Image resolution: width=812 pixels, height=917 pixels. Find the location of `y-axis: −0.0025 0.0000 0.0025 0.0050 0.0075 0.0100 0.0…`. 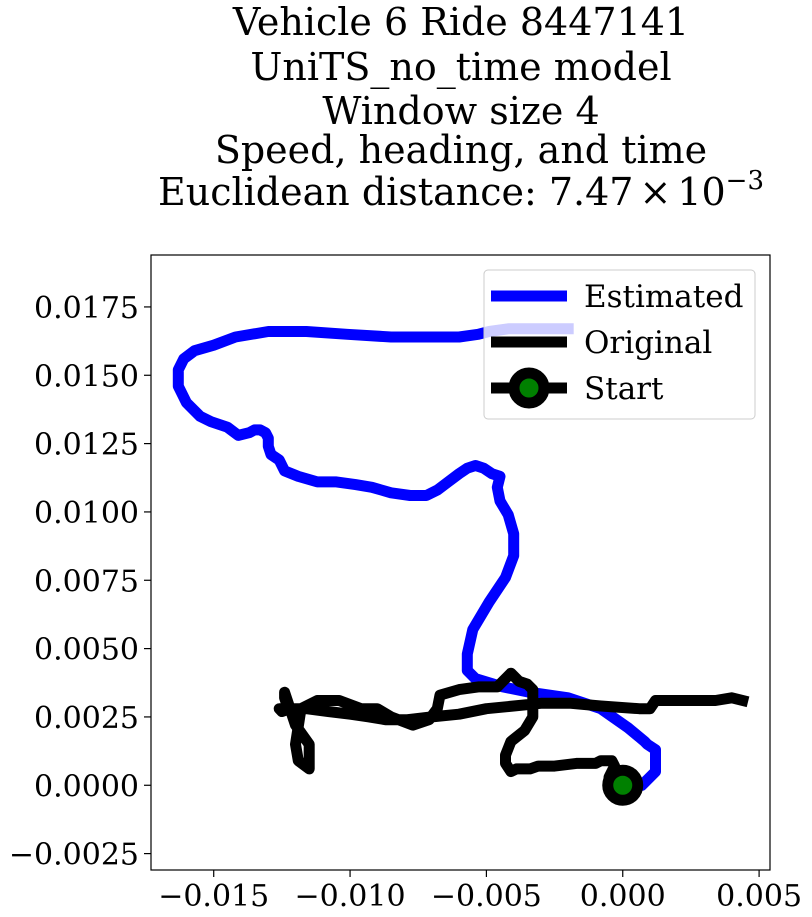

y-axis: −0.0025 0.0000 0.0025 0.0050 0.0075 0.0100 0.0… is located at coordinates (80, 582).